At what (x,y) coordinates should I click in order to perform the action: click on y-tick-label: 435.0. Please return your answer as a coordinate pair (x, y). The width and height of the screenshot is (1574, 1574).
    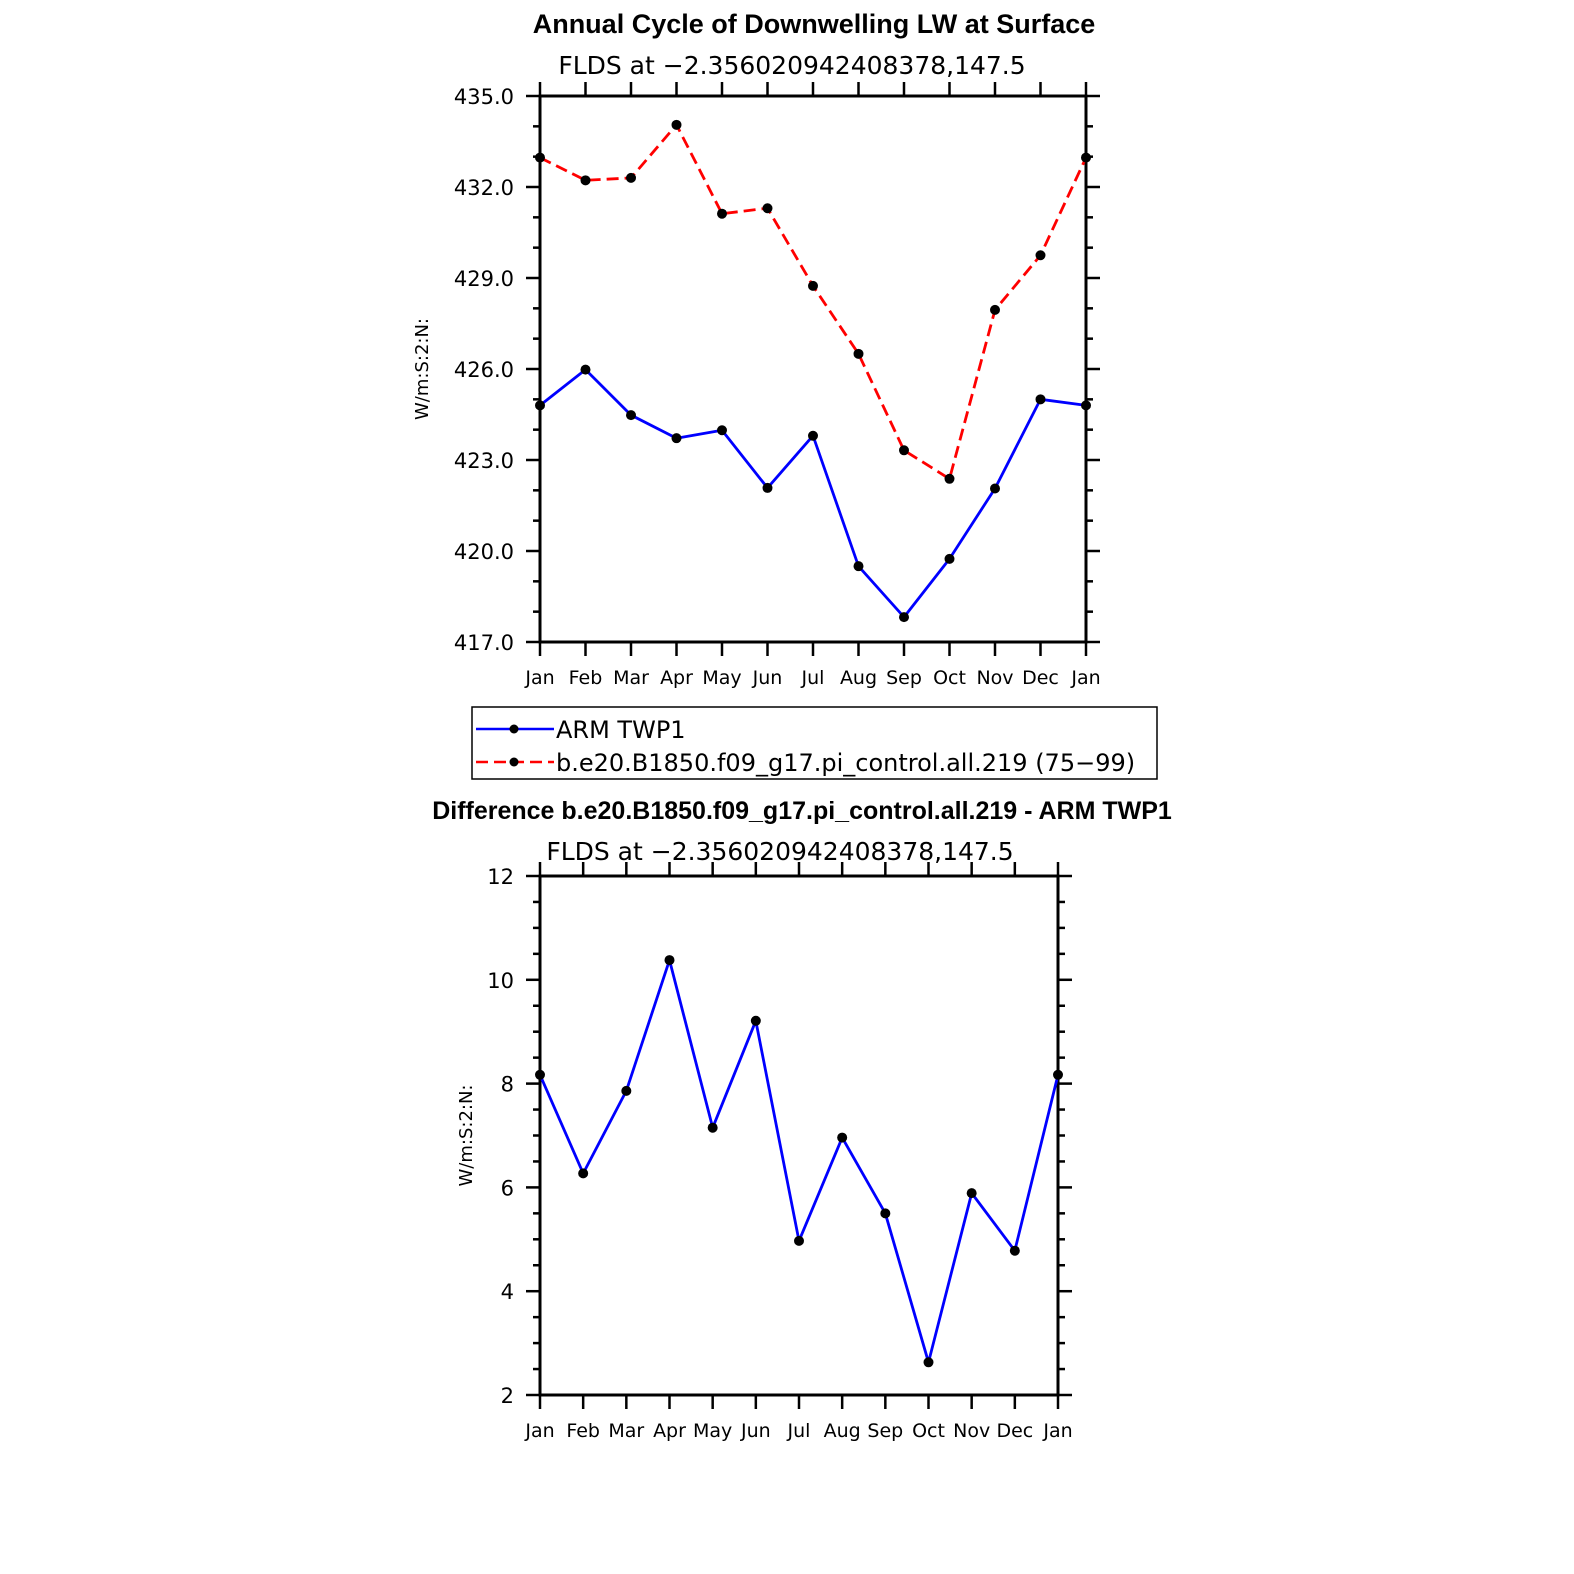
    Looking at the image, I should click on (484, 97).